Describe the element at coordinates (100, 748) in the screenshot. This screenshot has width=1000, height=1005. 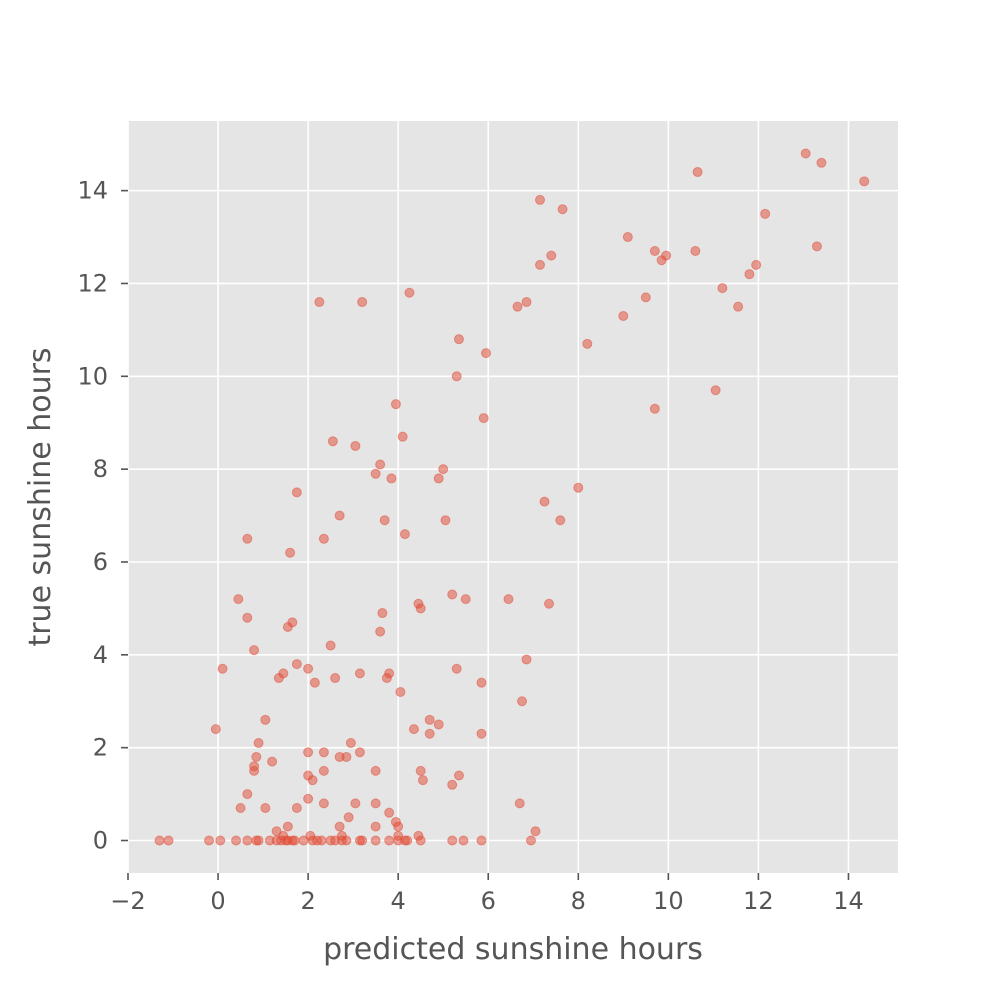
I see `y-tick-label: 2` at that location.